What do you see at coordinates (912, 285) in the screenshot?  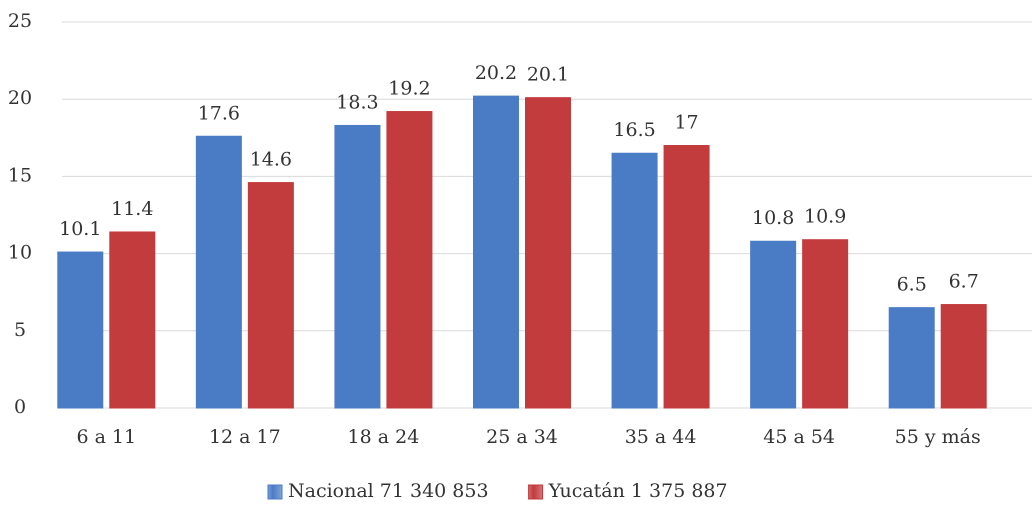 I see `value-label: 6.5` at bounding box center [912, 285].